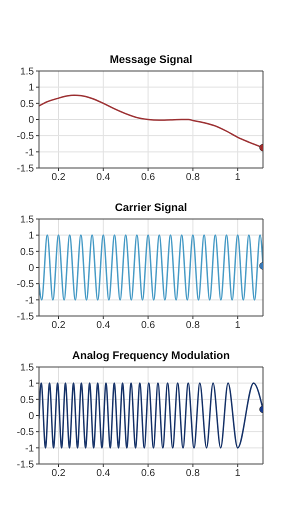  I want to click on chart-title: Analog Frequency Modulation, so click(151, 356).